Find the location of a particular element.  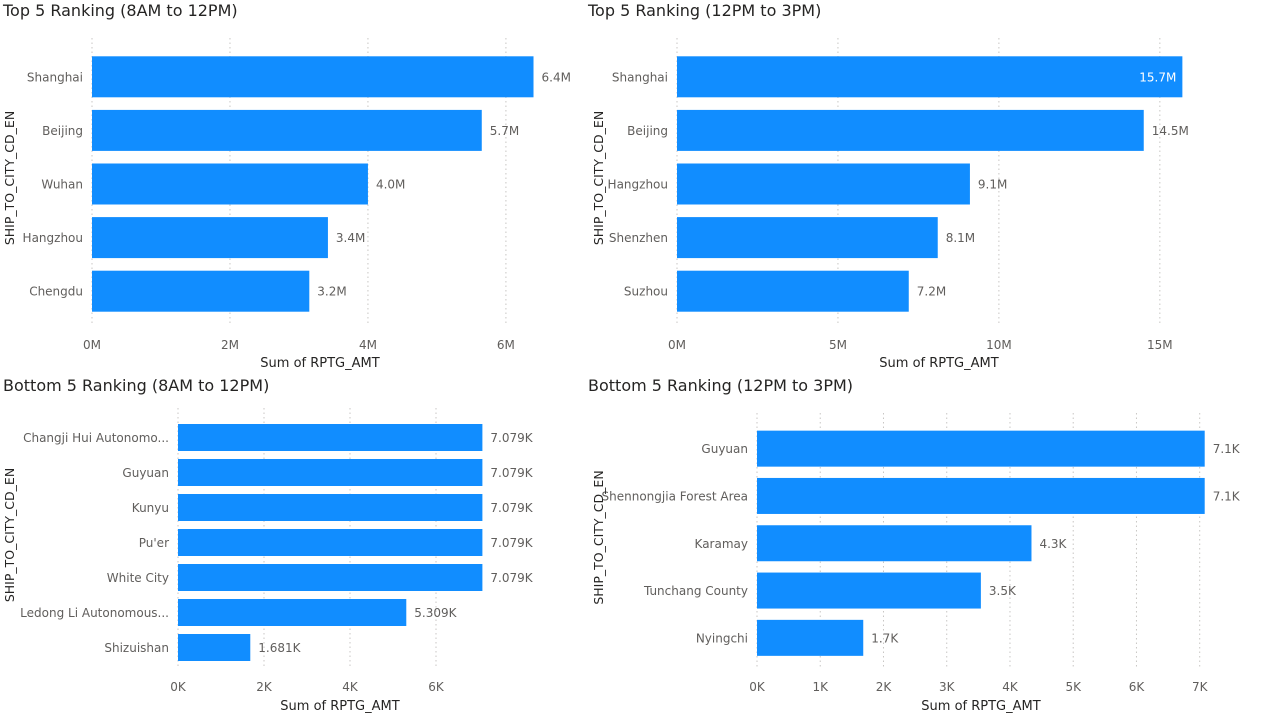

data-label: 1.681K is located at coordinates (279, 648).